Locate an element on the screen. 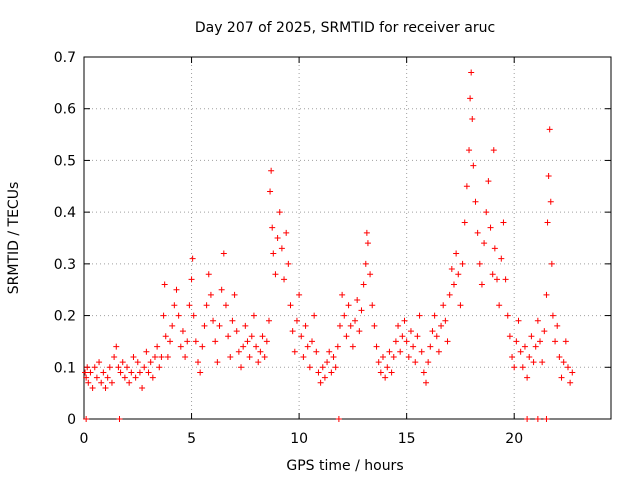 The image size is (640, 480). y-tick-label: 0.2 is located at coordinates (65, 317).